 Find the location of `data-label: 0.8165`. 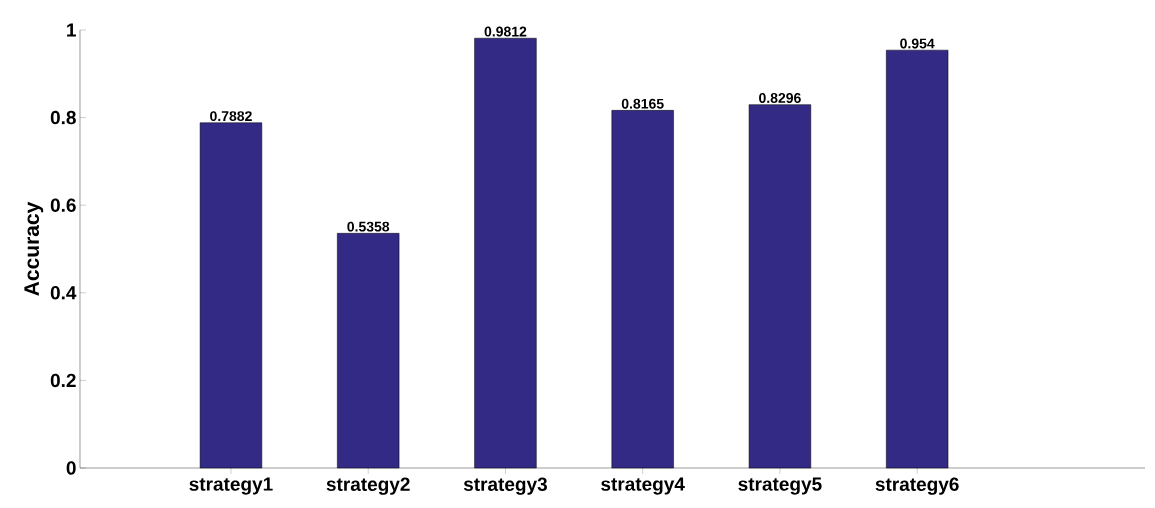

data-label: 0.8165 is located at coordinates (642, 103).